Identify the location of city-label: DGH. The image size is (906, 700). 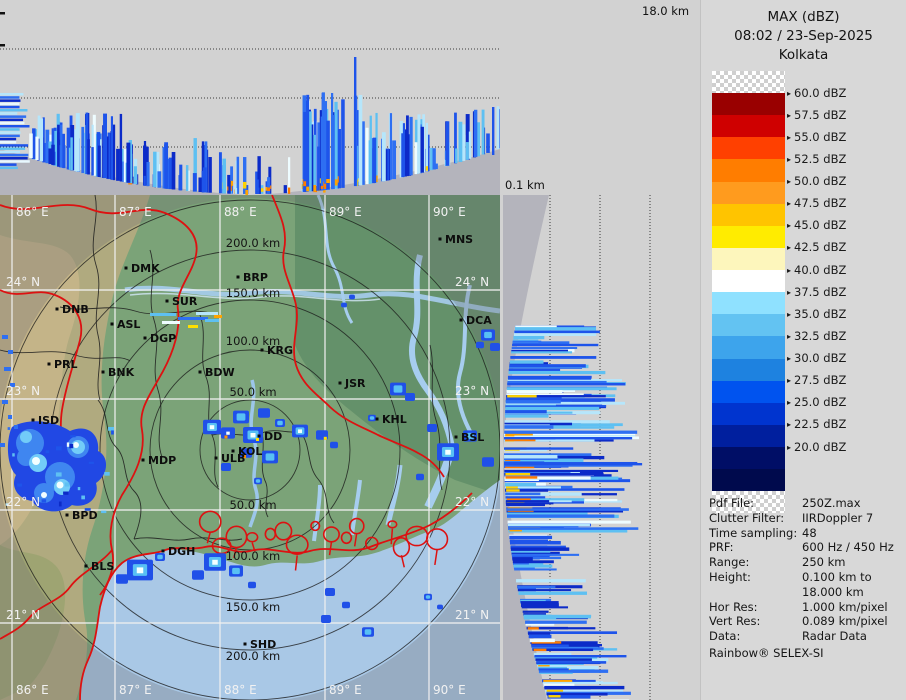
(181, 551).